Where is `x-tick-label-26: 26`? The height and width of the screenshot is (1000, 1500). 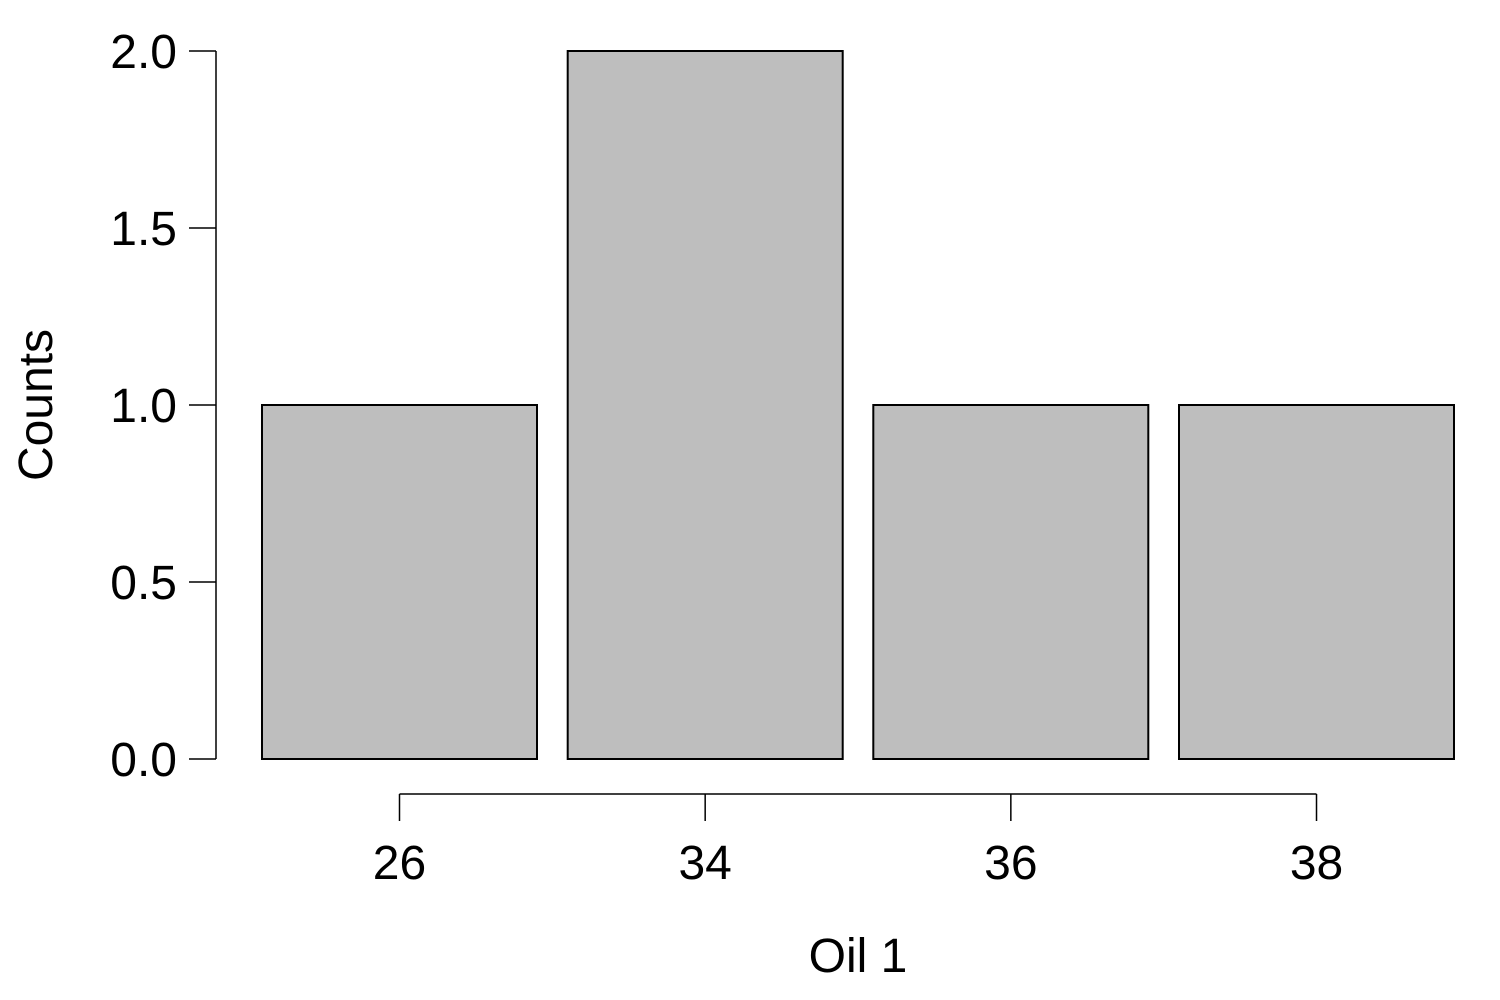 x-tick-label-26: 26 is located at coordinates (399, 863).